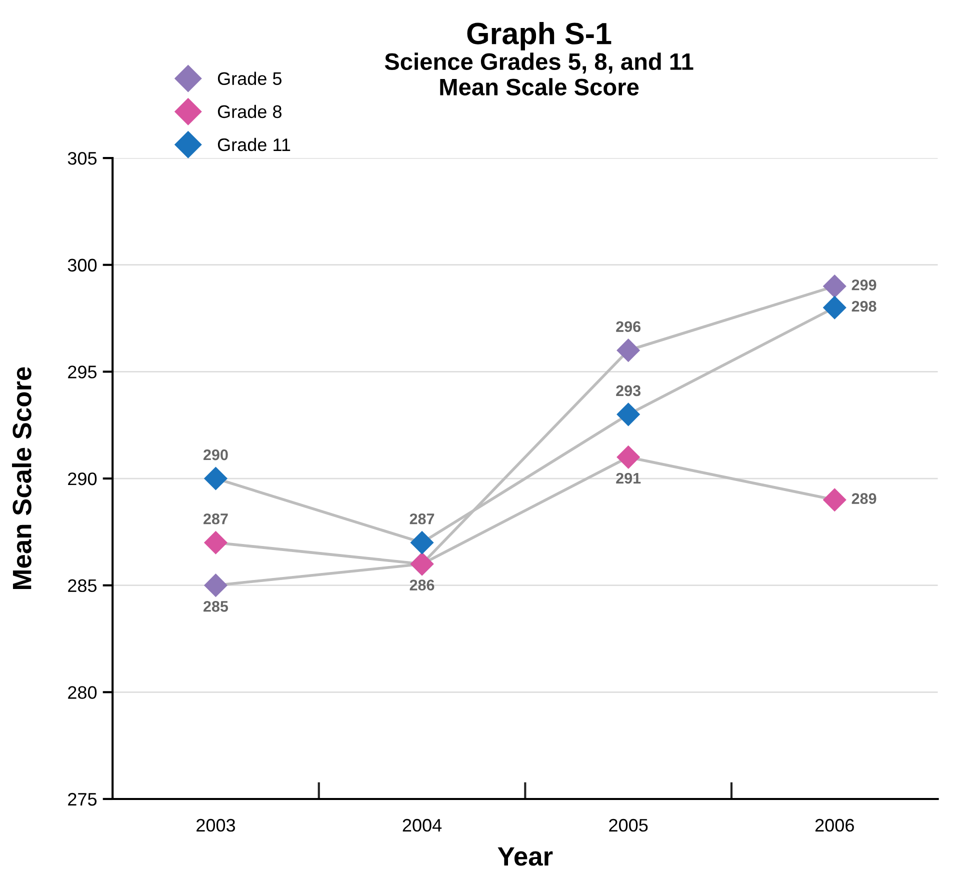 The height and width of the screenshot is (878, 954). What do you see at coordinates (628, 390) in the screenshot?
I see `data-label: 293` at bounding box center [628, 390].